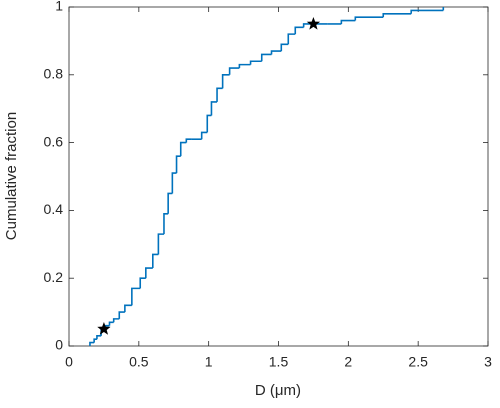 This screenshot has width=500, height=408. I want to click on x-tick-label: 0, so click(69, 362).